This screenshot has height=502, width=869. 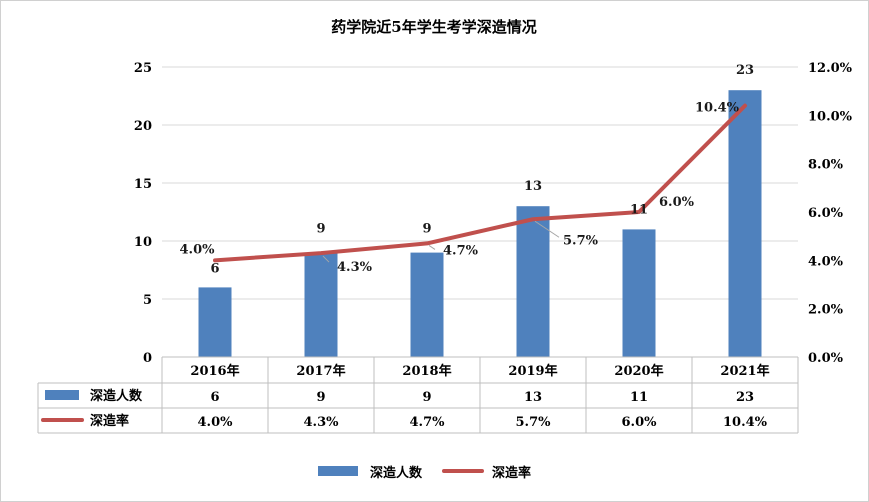 I want to click on bar-value-label: 11, so click(x=639, y=209).